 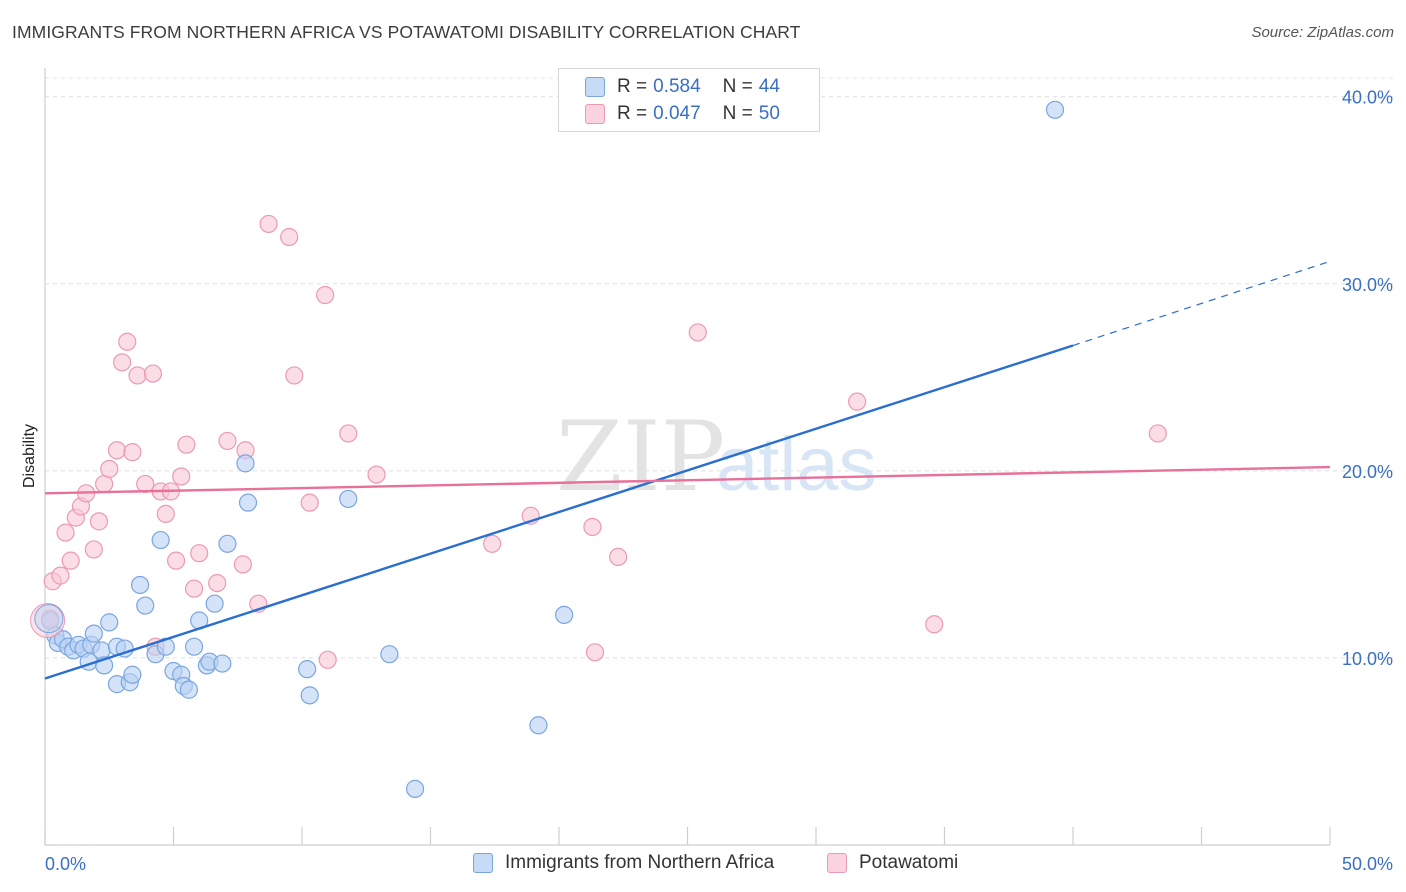 I want to click on x-tick-label-max: 50.0%, so click(x=1367, y=864).